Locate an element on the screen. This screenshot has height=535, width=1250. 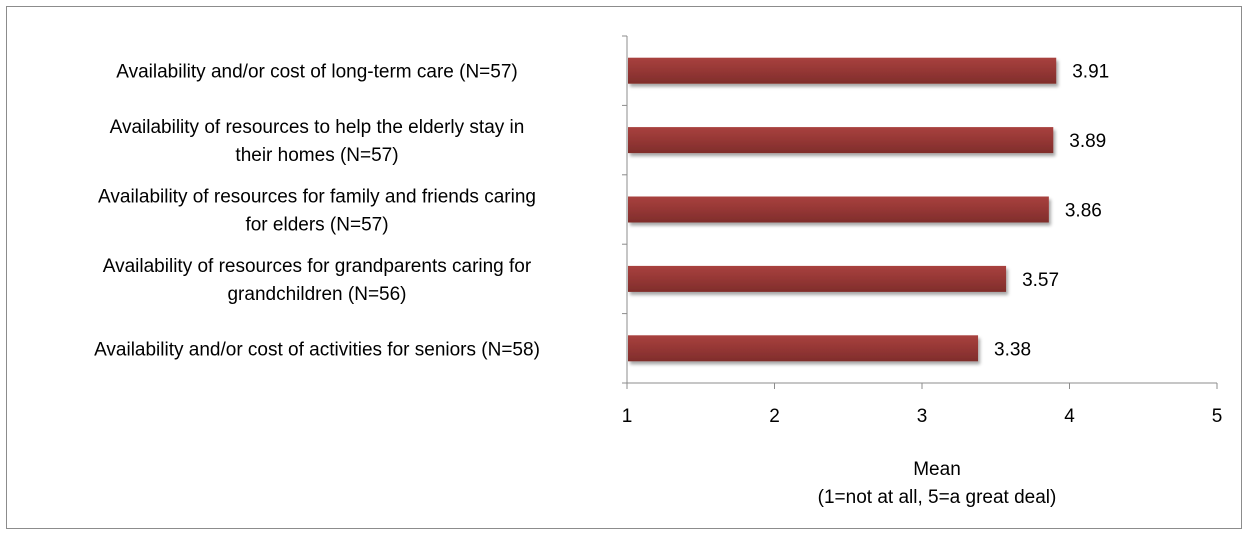
bar-value-label: 3.57 is located at coordinates (1040, 280).